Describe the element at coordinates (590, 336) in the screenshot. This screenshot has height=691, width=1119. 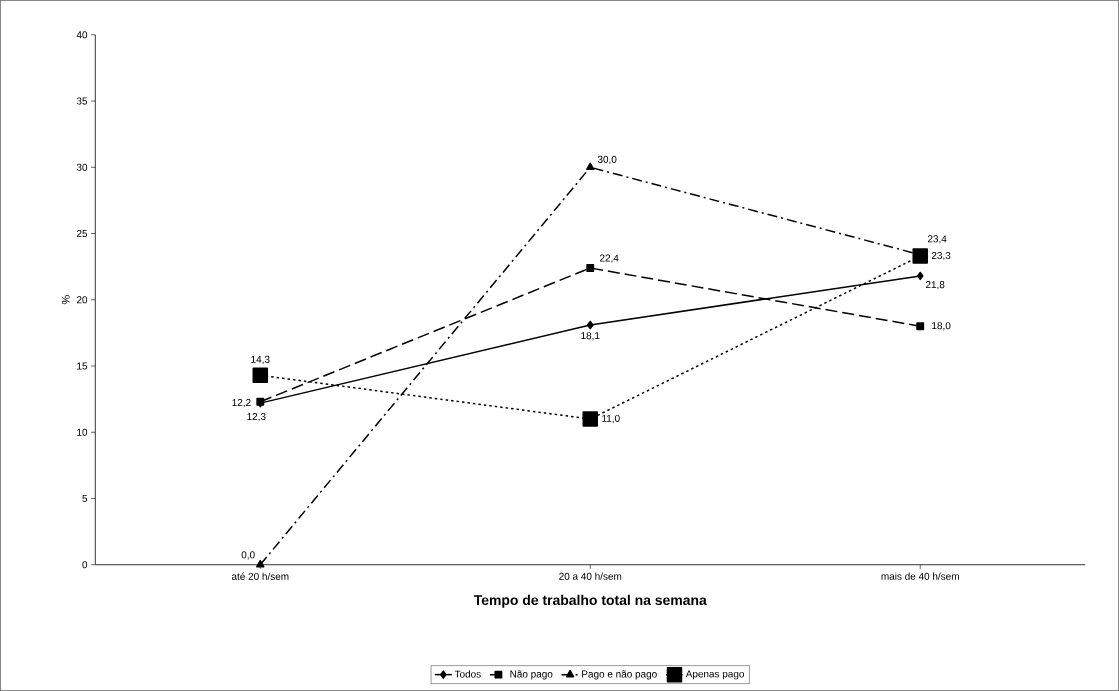
I see `data-label: 18,1` at that location.